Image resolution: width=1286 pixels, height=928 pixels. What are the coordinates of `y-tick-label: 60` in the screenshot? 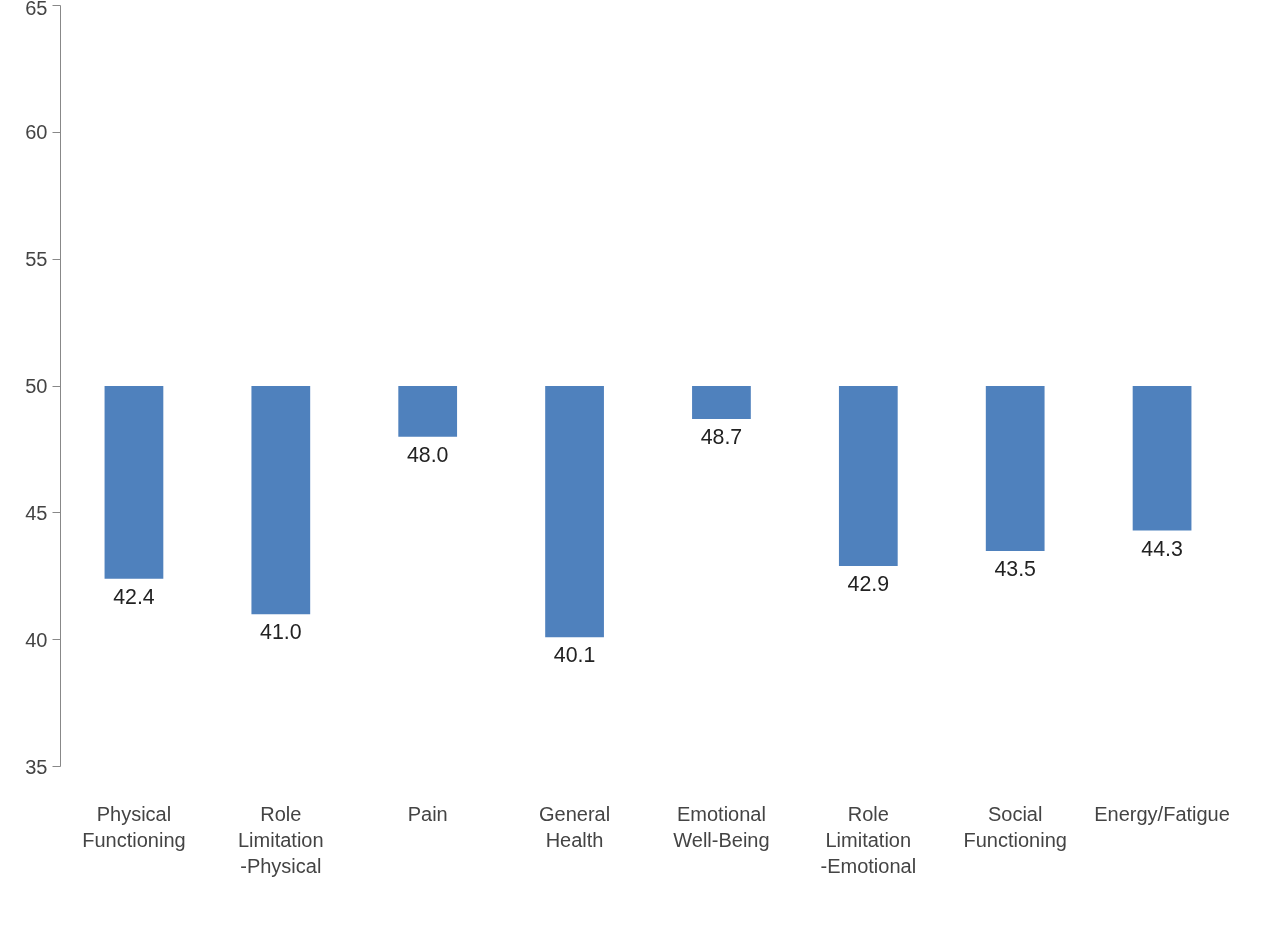 It's located at (36, 132).